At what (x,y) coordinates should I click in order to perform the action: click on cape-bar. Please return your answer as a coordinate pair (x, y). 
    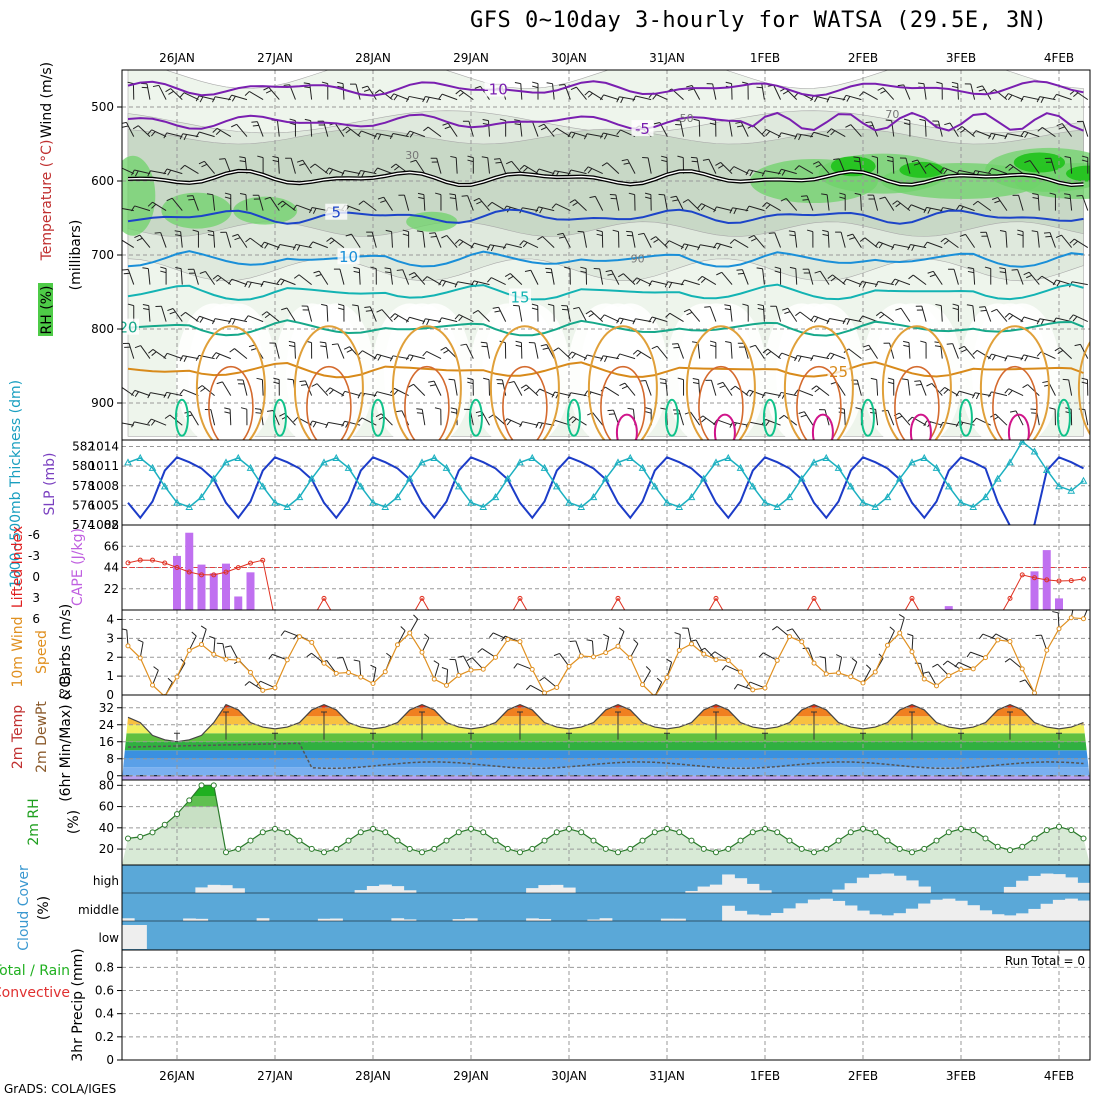
    Looking at the image, I should click on (948, 608).